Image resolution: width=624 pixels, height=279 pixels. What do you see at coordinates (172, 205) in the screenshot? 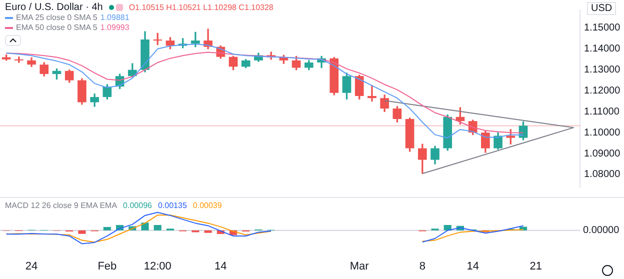
I see `text: 0.00135` at bounding box center [172, 205].